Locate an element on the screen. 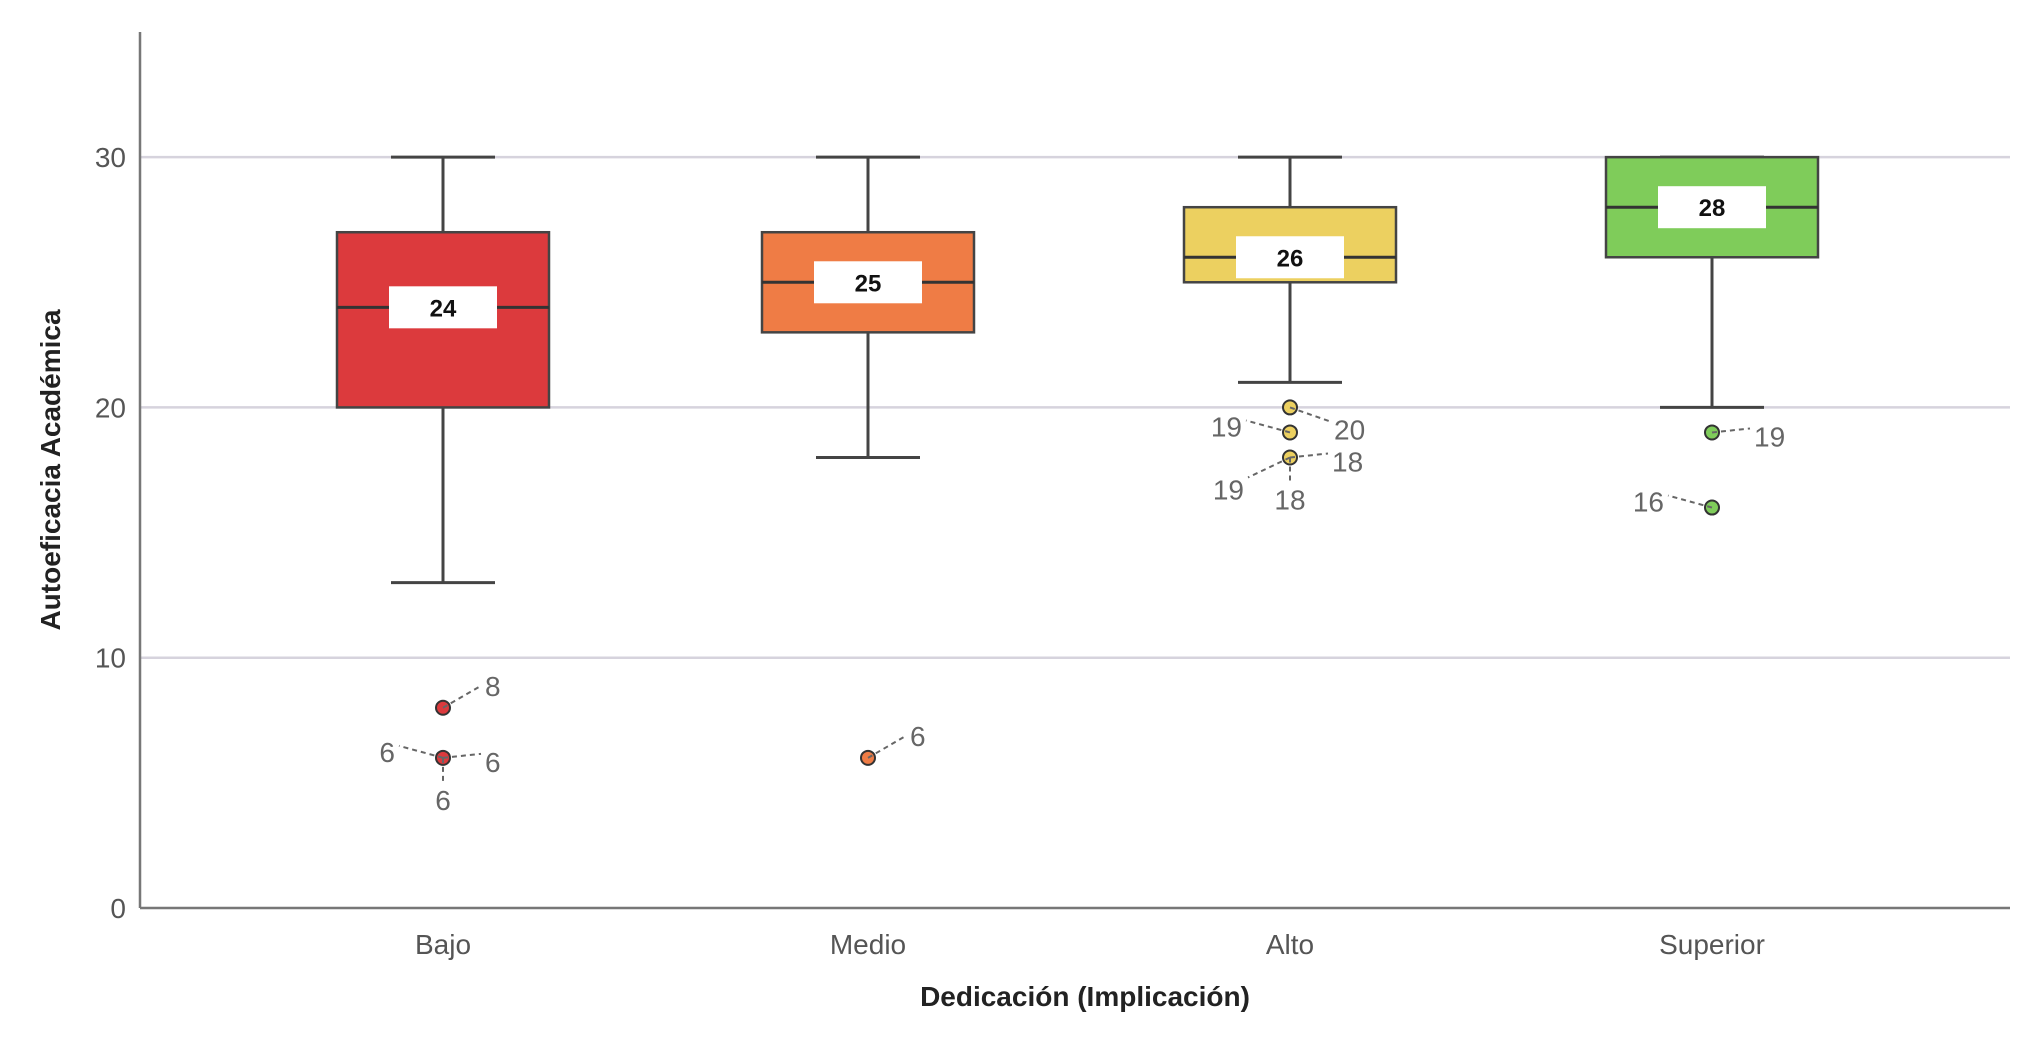 Image resolution: width=2038 pixels, height=1040 pixels. y-tick-label: 30 is located at coordinates (110, 157).